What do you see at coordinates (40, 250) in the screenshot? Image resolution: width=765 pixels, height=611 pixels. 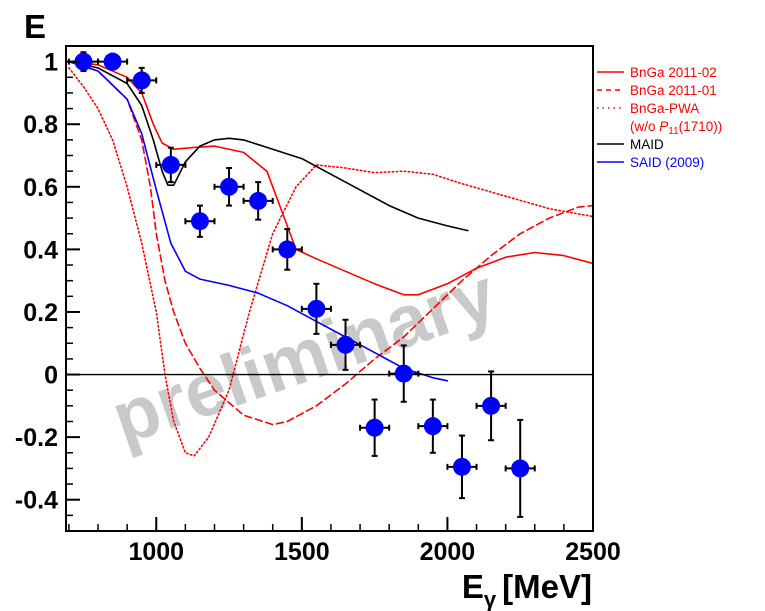 I see `y-tick-label: 0.4` at bounding box center [40, 250].